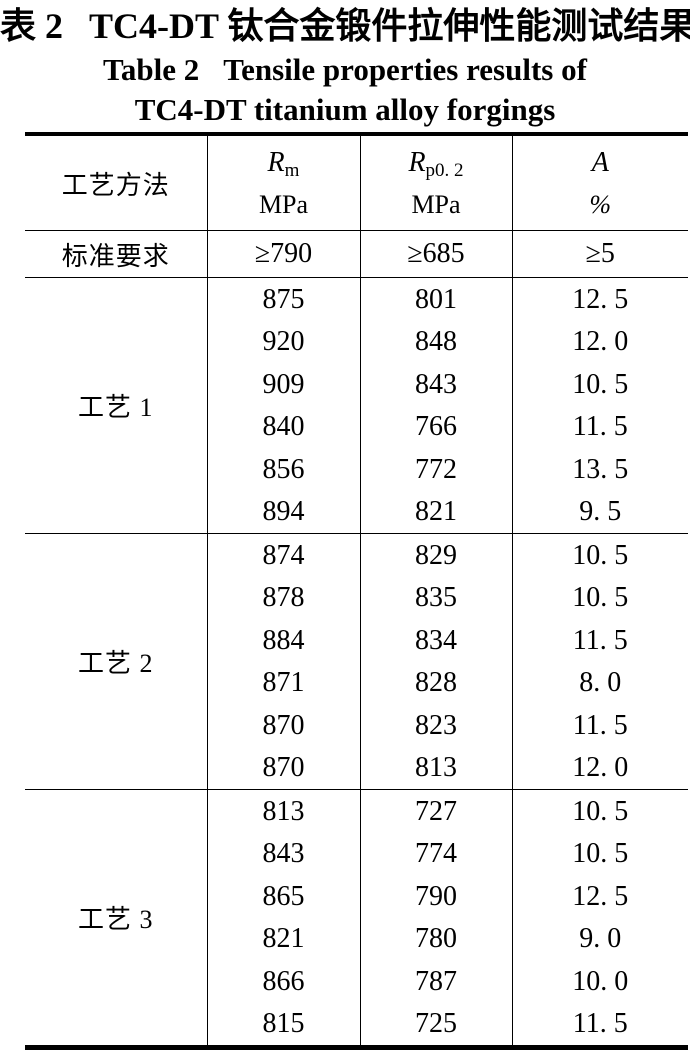 Image resolution: width=690 pixels, height=1060 pixels. I want to click on col-header-elongation: A %, so click(599, 183).